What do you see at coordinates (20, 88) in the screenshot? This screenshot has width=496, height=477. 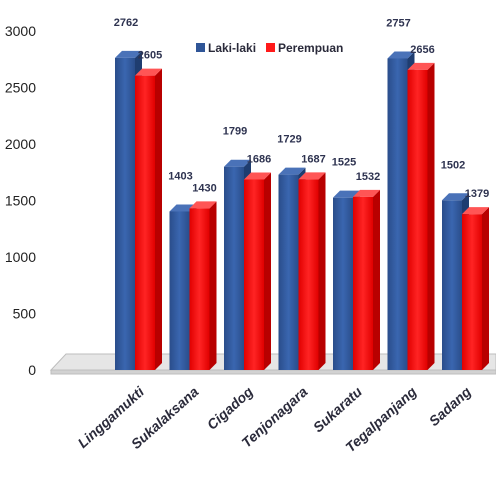 I see `y-tick-label: 2500` at bounding box center [20, 88].